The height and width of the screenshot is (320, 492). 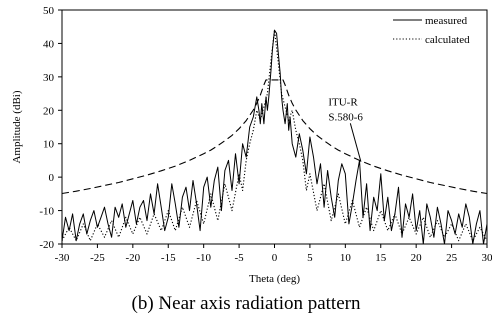 I want to click on x-axis-label: Theta (deg), so click(x=274, y=279).